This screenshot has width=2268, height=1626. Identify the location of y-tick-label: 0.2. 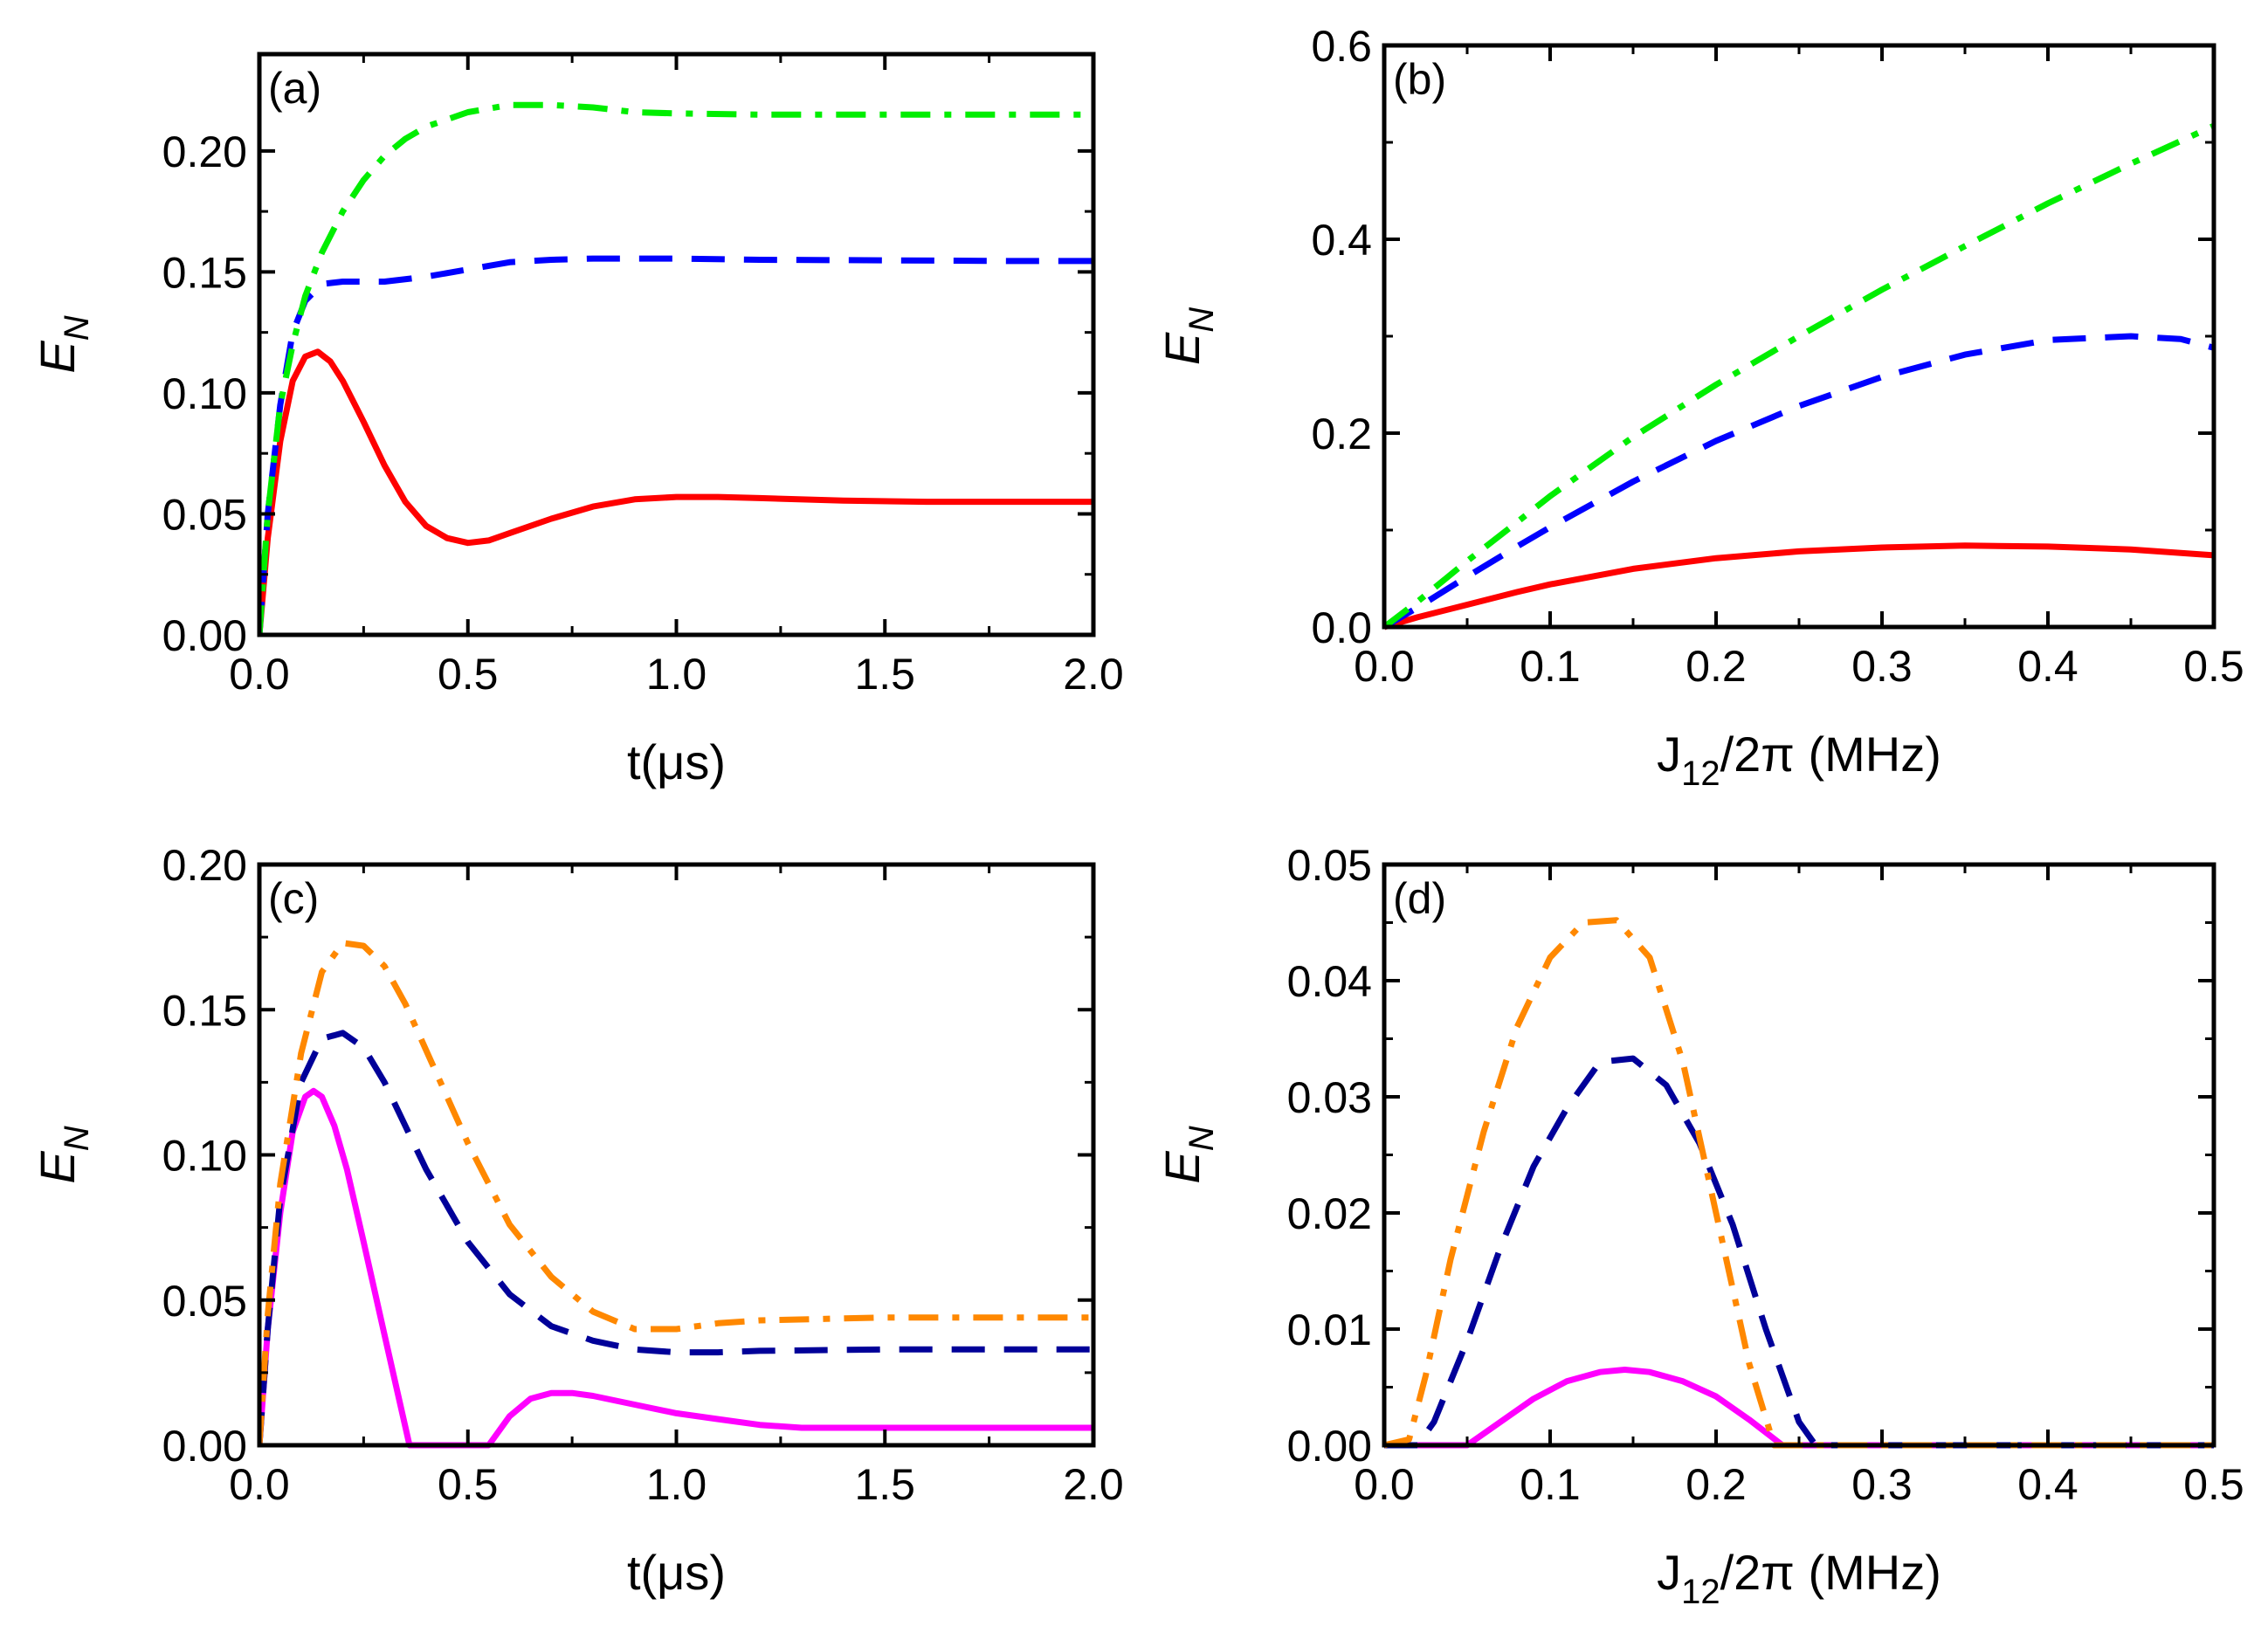
(1341, 434).